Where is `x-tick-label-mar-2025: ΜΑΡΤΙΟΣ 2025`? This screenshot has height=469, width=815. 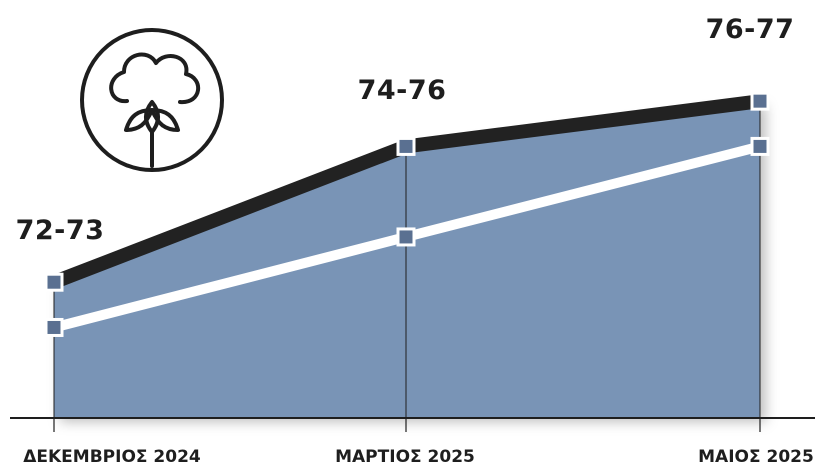
x-tick-label-mar-2025: ΜΑΡΤΙΟΣ 2025 is located at coordinates (405, 457).